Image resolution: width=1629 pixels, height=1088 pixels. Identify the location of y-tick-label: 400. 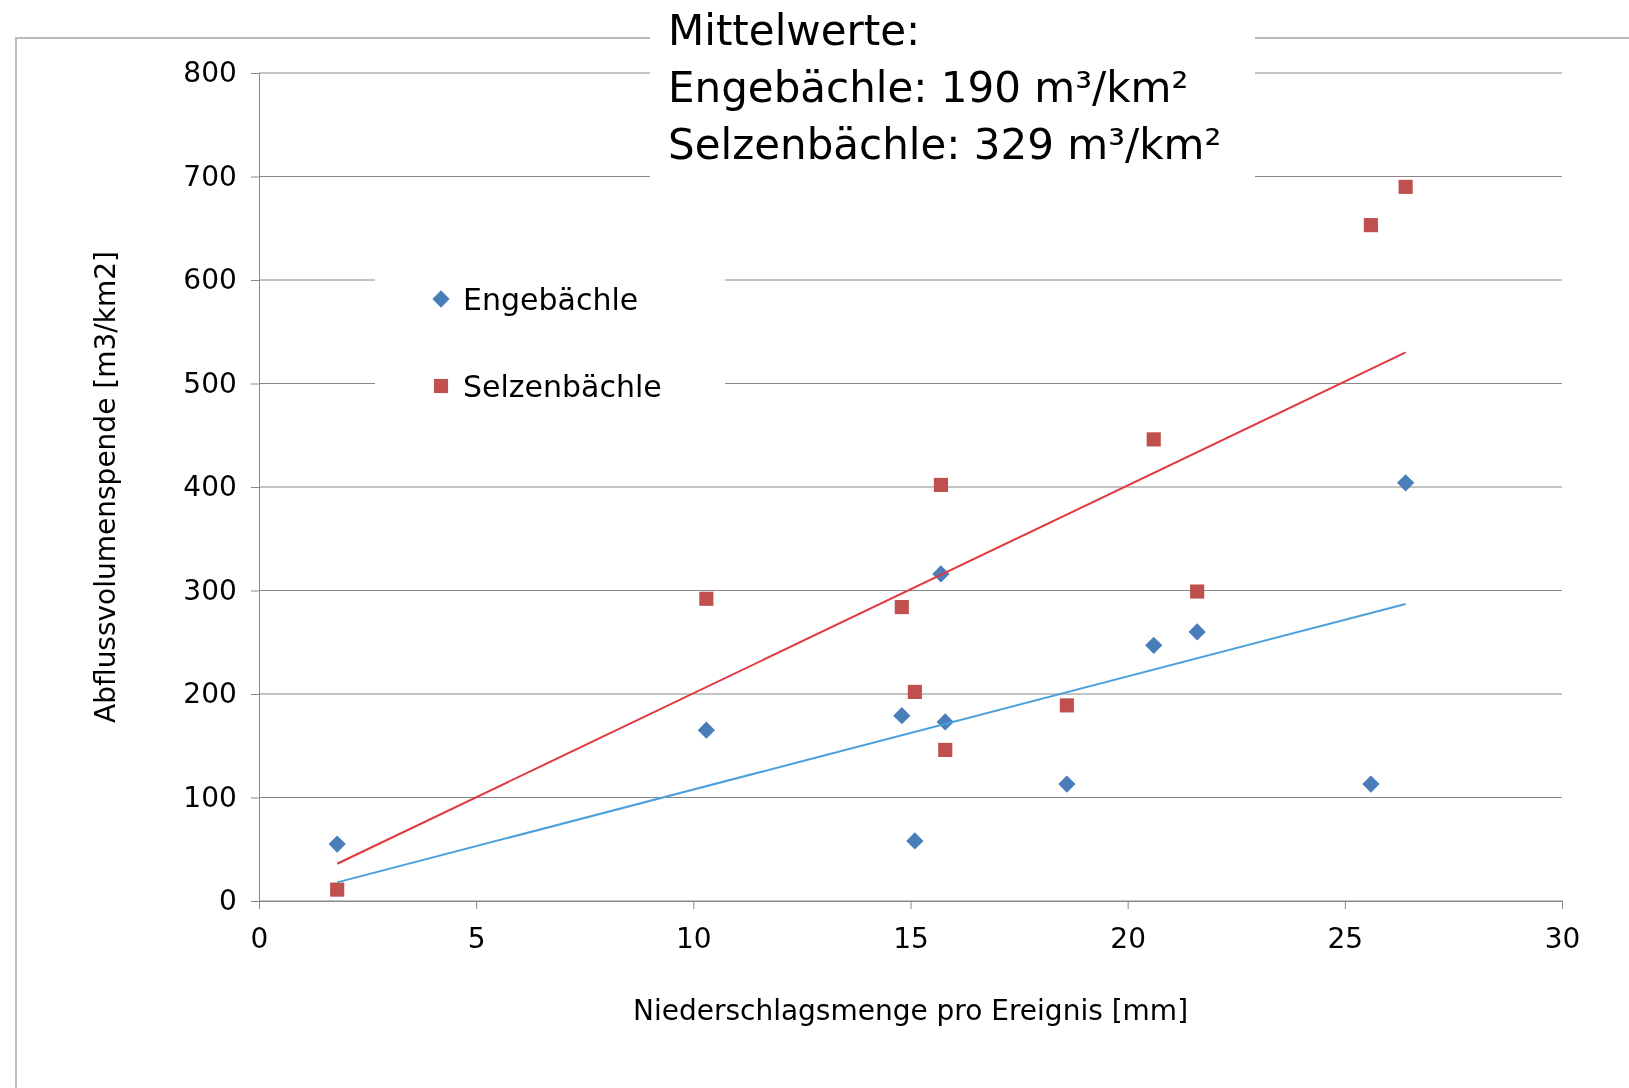
(210, 487).